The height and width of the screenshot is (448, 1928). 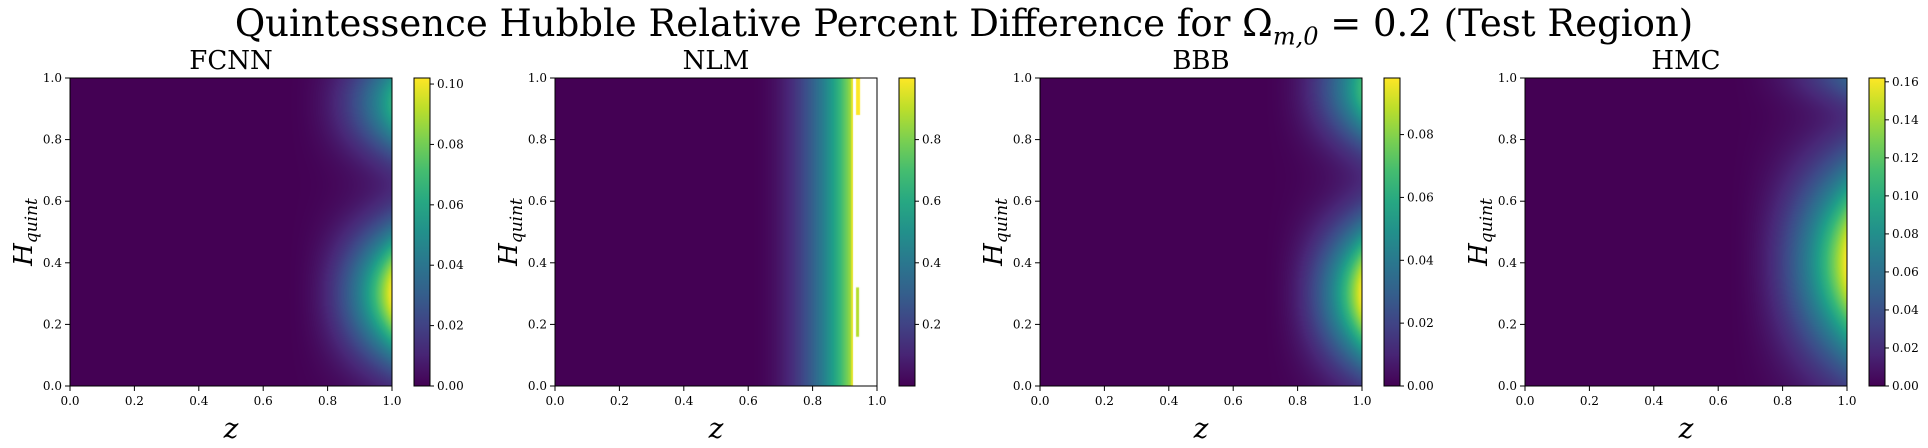 What do you see at coordinates (1686, 61) in the screenshot?
I see `panel-title: HMC` at bounding box center [1686, 61].